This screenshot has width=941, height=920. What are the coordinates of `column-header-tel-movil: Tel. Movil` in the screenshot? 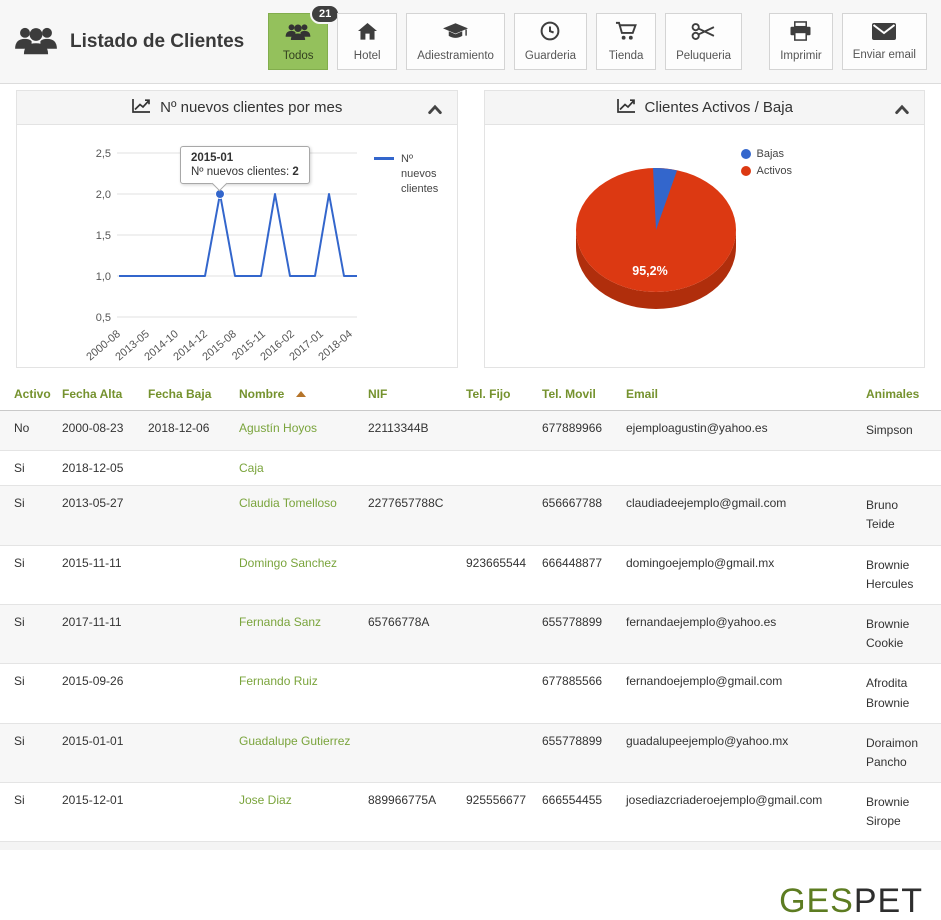 It's located at (578, 394).